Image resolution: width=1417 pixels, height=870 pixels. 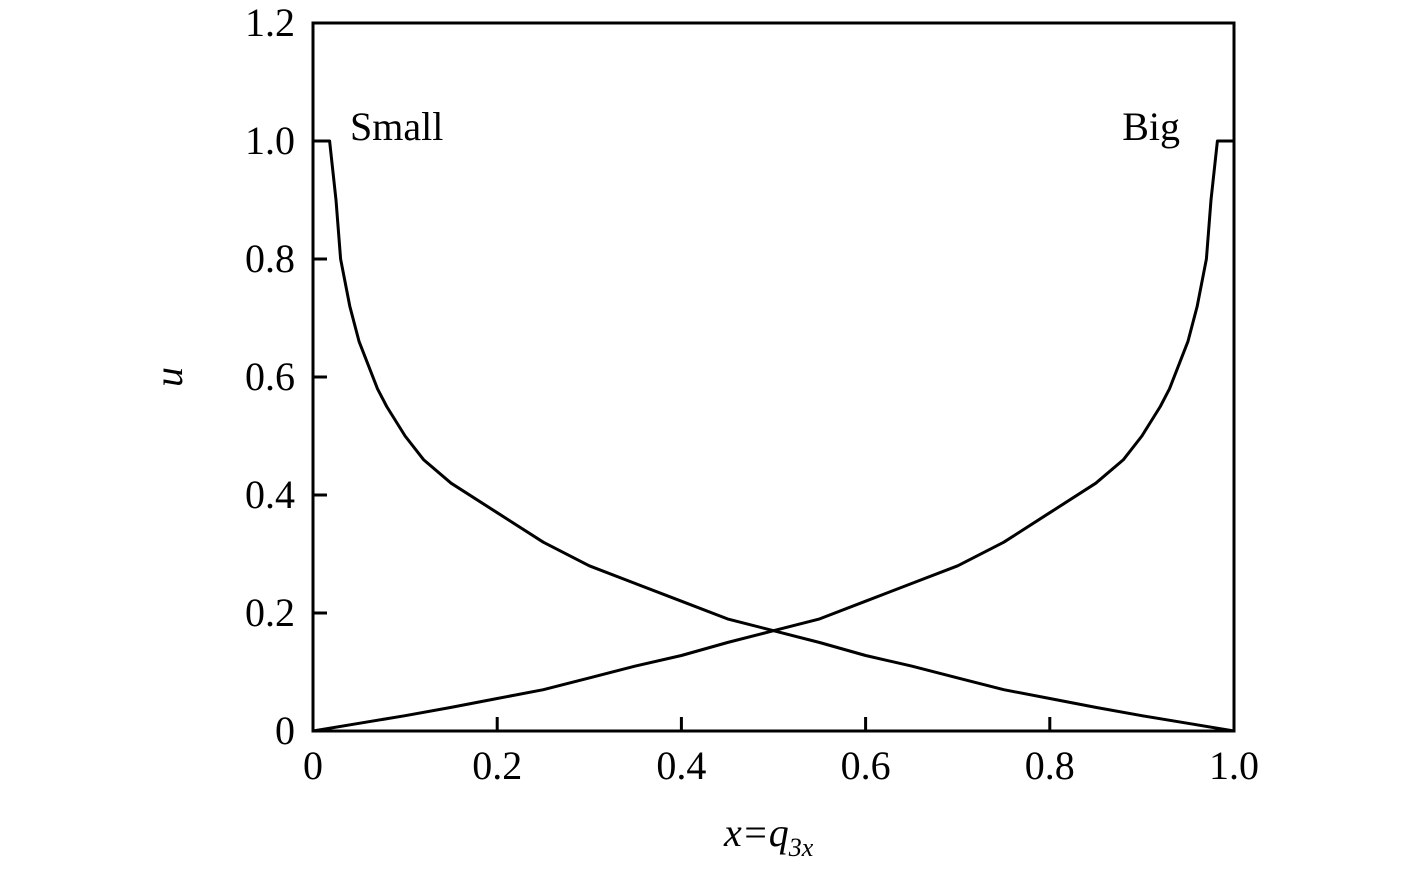 I want to click on x-axis-label: x=q3x, so click(x=768, y=836).